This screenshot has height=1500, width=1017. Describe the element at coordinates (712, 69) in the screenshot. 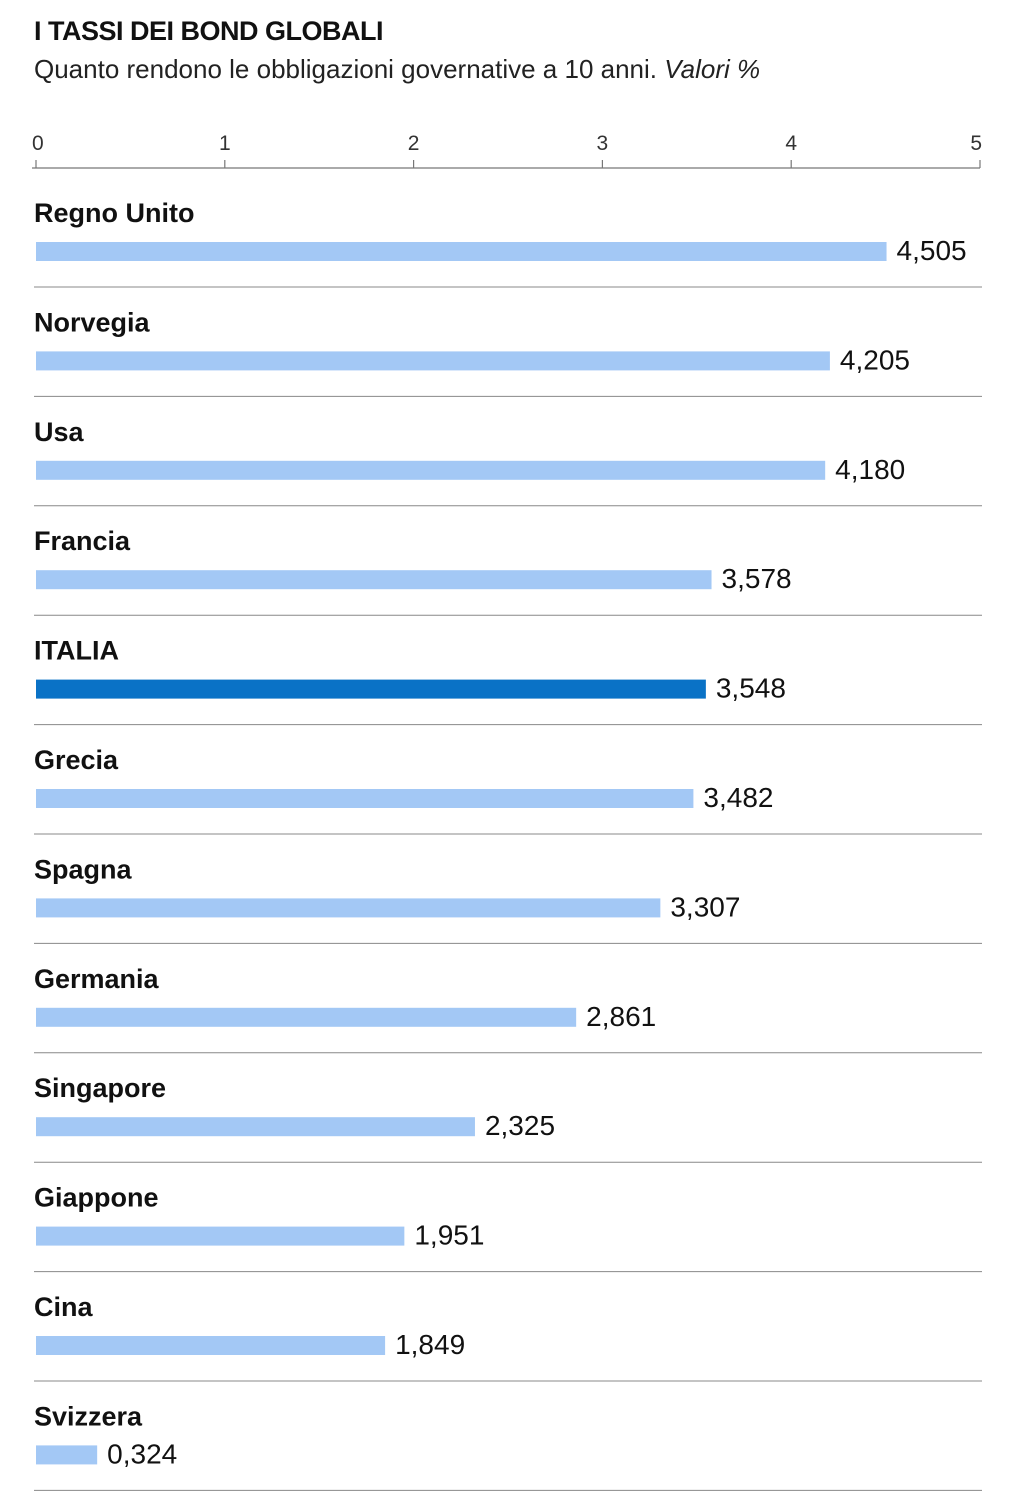

I see `subtitle-unit: Valori %` at that location.